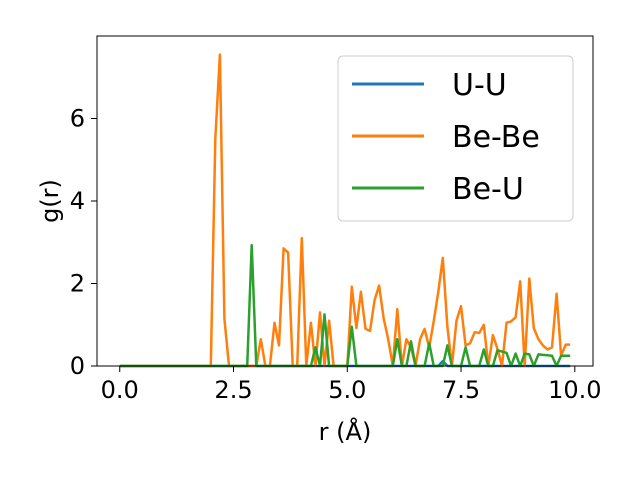  What do you see at coordinates (77, 119) in the screenshot?
I see `y-tick-label: 6` at bounding box center [77, 119].